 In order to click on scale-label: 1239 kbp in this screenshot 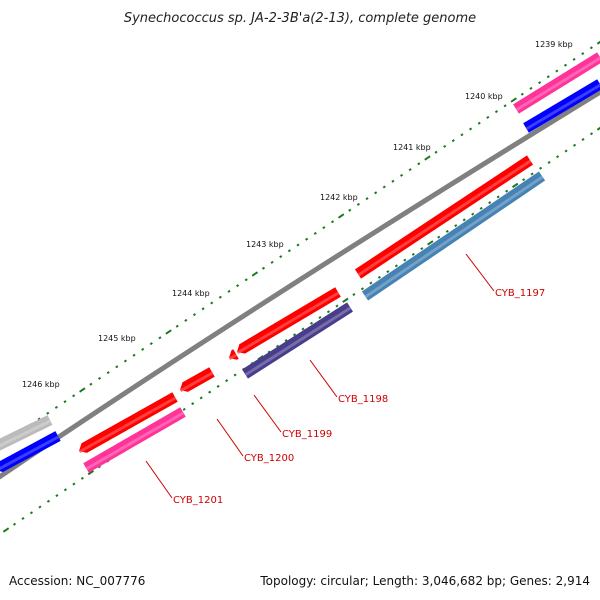, I will do `click(554, 44)`.